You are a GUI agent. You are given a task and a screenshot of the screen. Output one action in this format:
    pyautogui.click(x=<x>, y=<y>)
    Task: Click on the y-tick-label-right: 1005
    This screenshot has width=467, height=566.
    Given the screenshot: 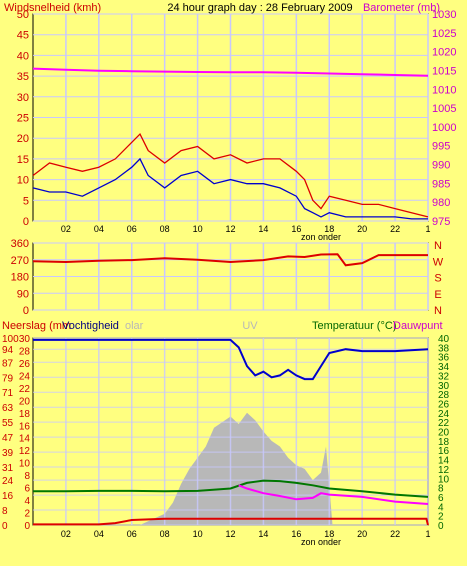 What is the action you would take?
    pyautogui.click(x=444, y=109)
    